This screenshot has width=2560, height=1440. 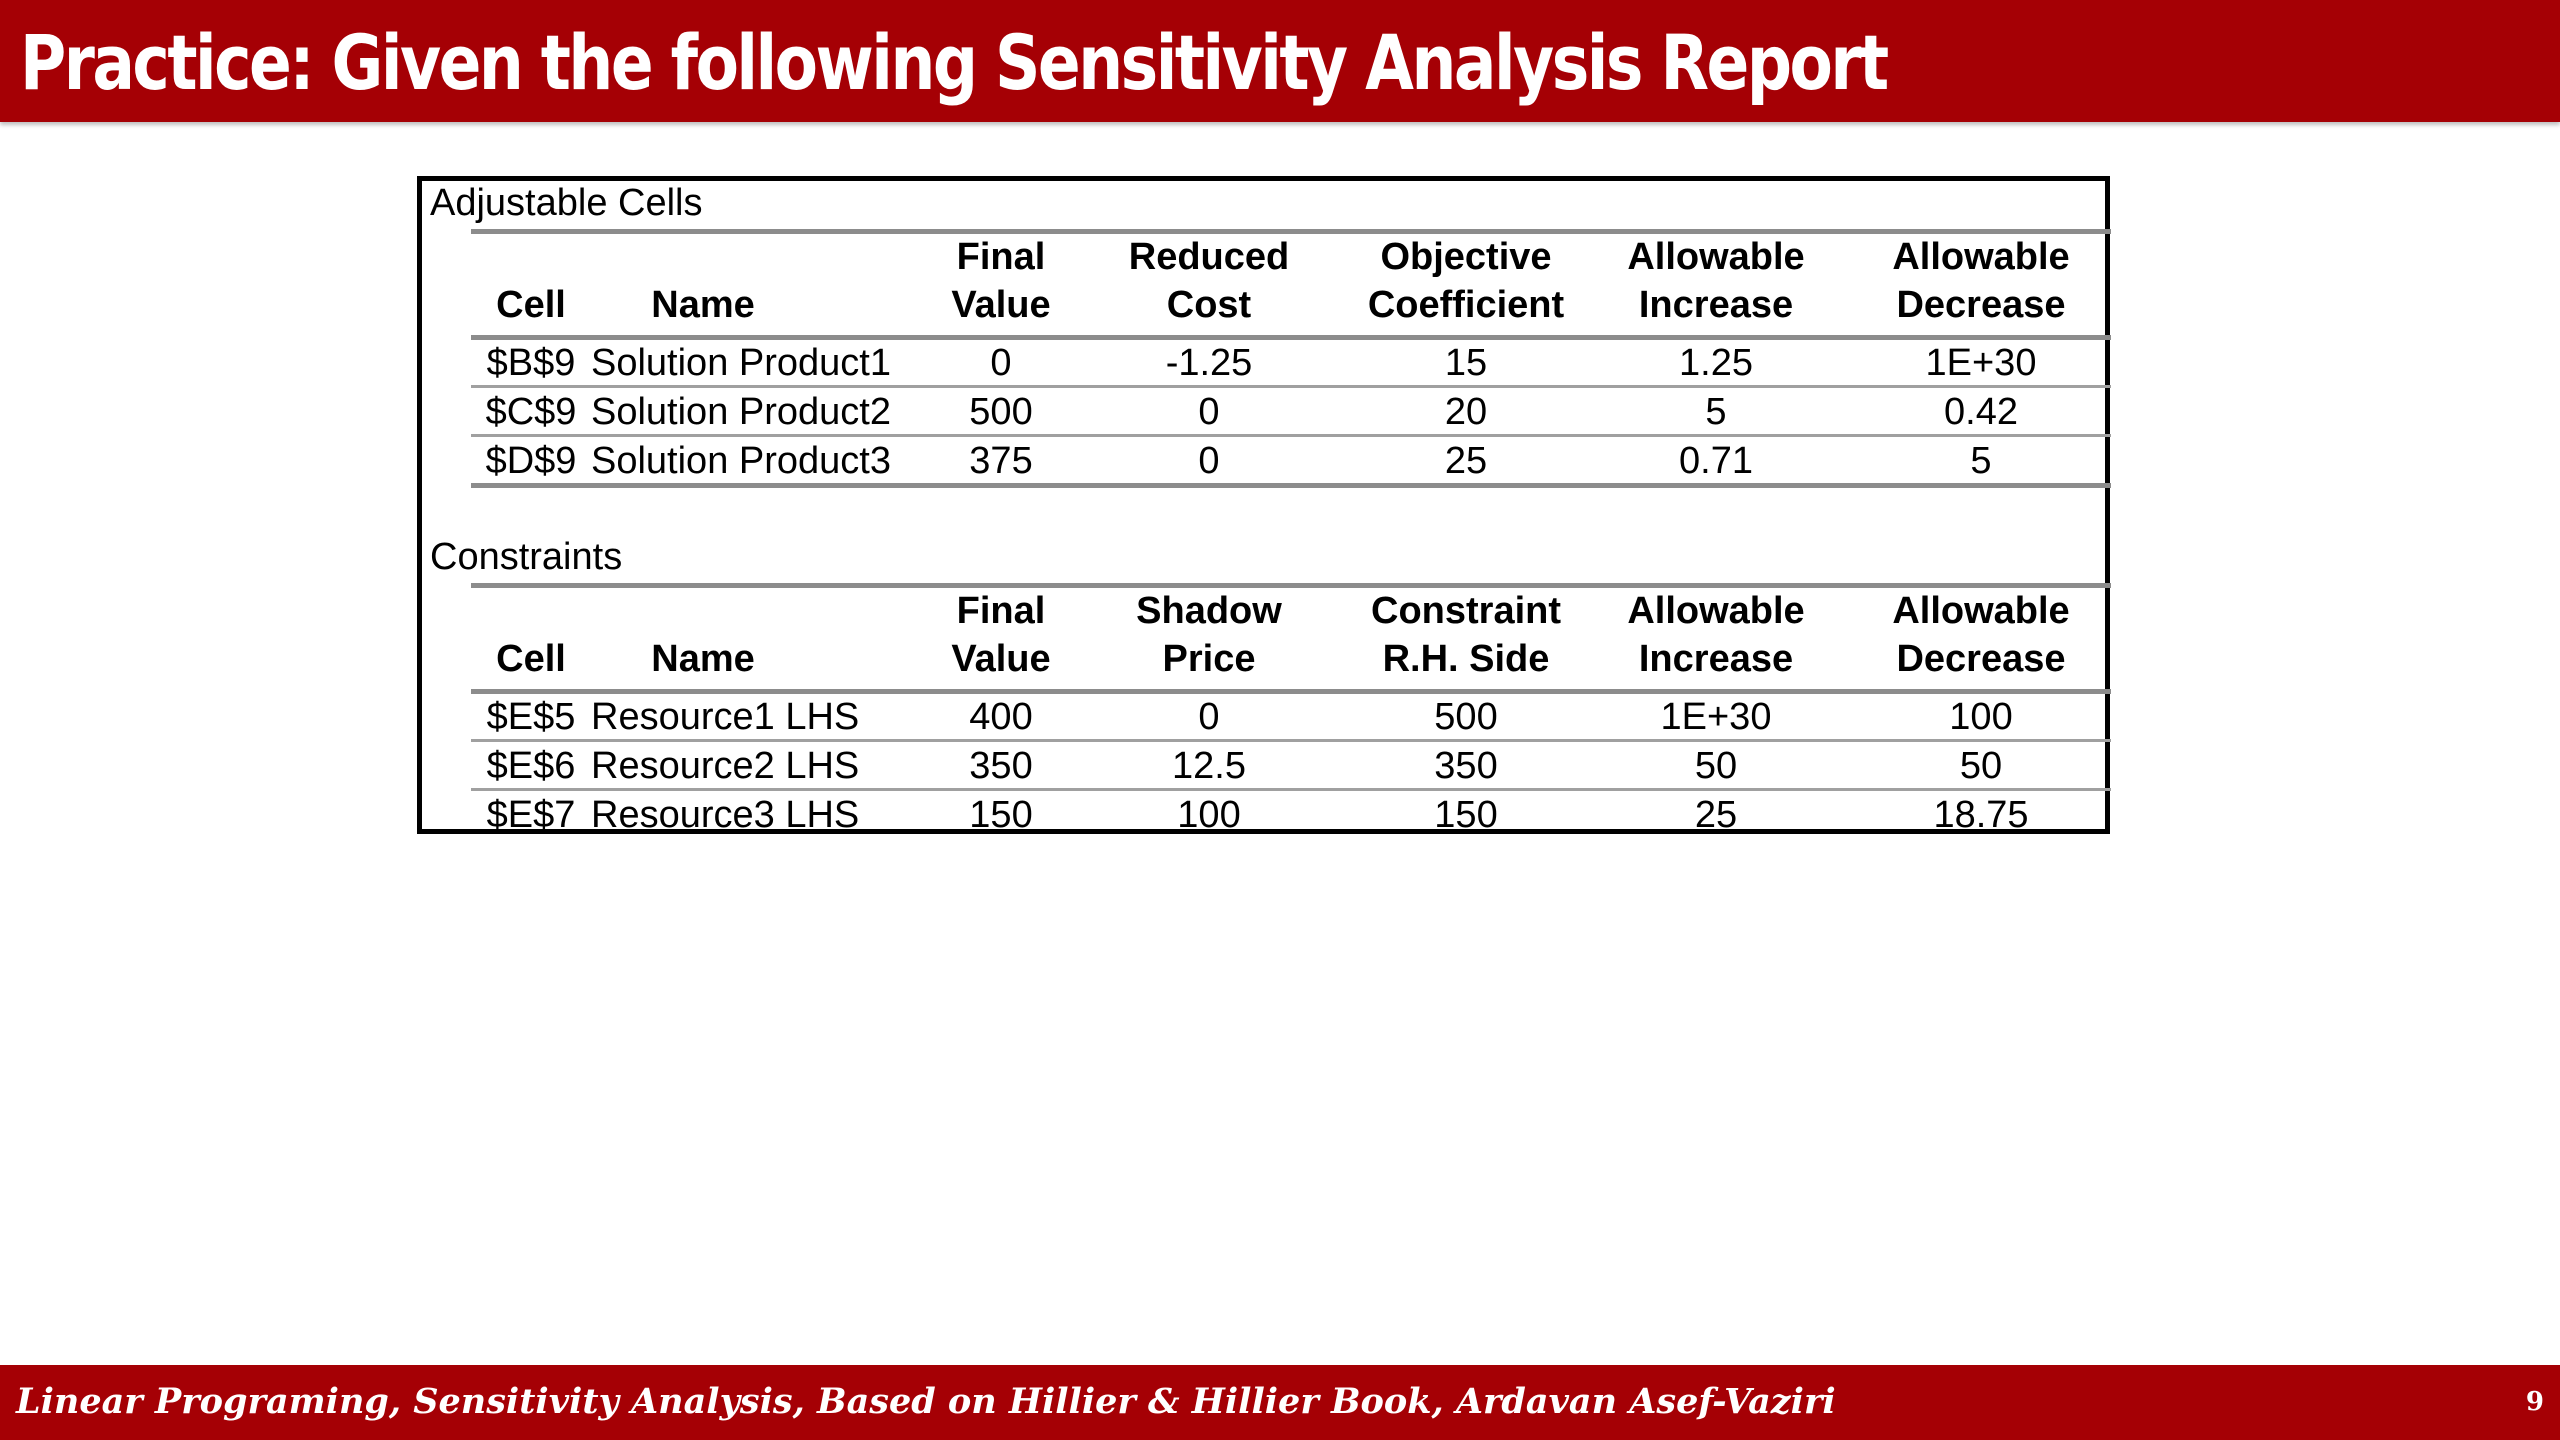 What do you see at coordinates (1209, 257) in the screenshot?
I see `column-header-top: Reduced` at bounding box center [1209, 257].